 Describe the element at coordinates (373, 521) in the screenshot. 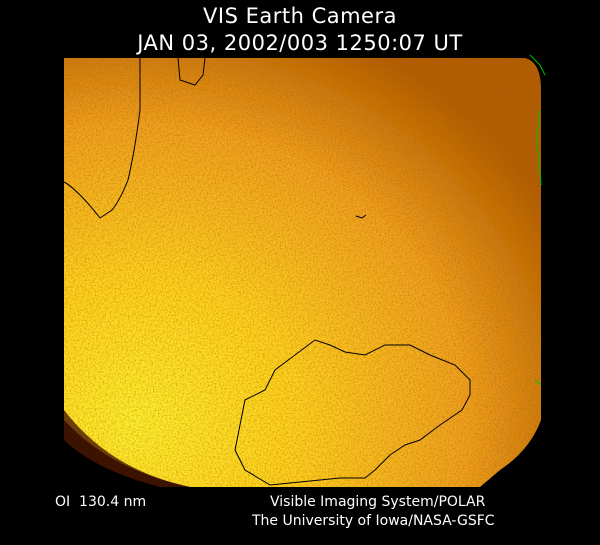

I see `credit-label: The University of Iowa/NASA-GSFC` at that location.